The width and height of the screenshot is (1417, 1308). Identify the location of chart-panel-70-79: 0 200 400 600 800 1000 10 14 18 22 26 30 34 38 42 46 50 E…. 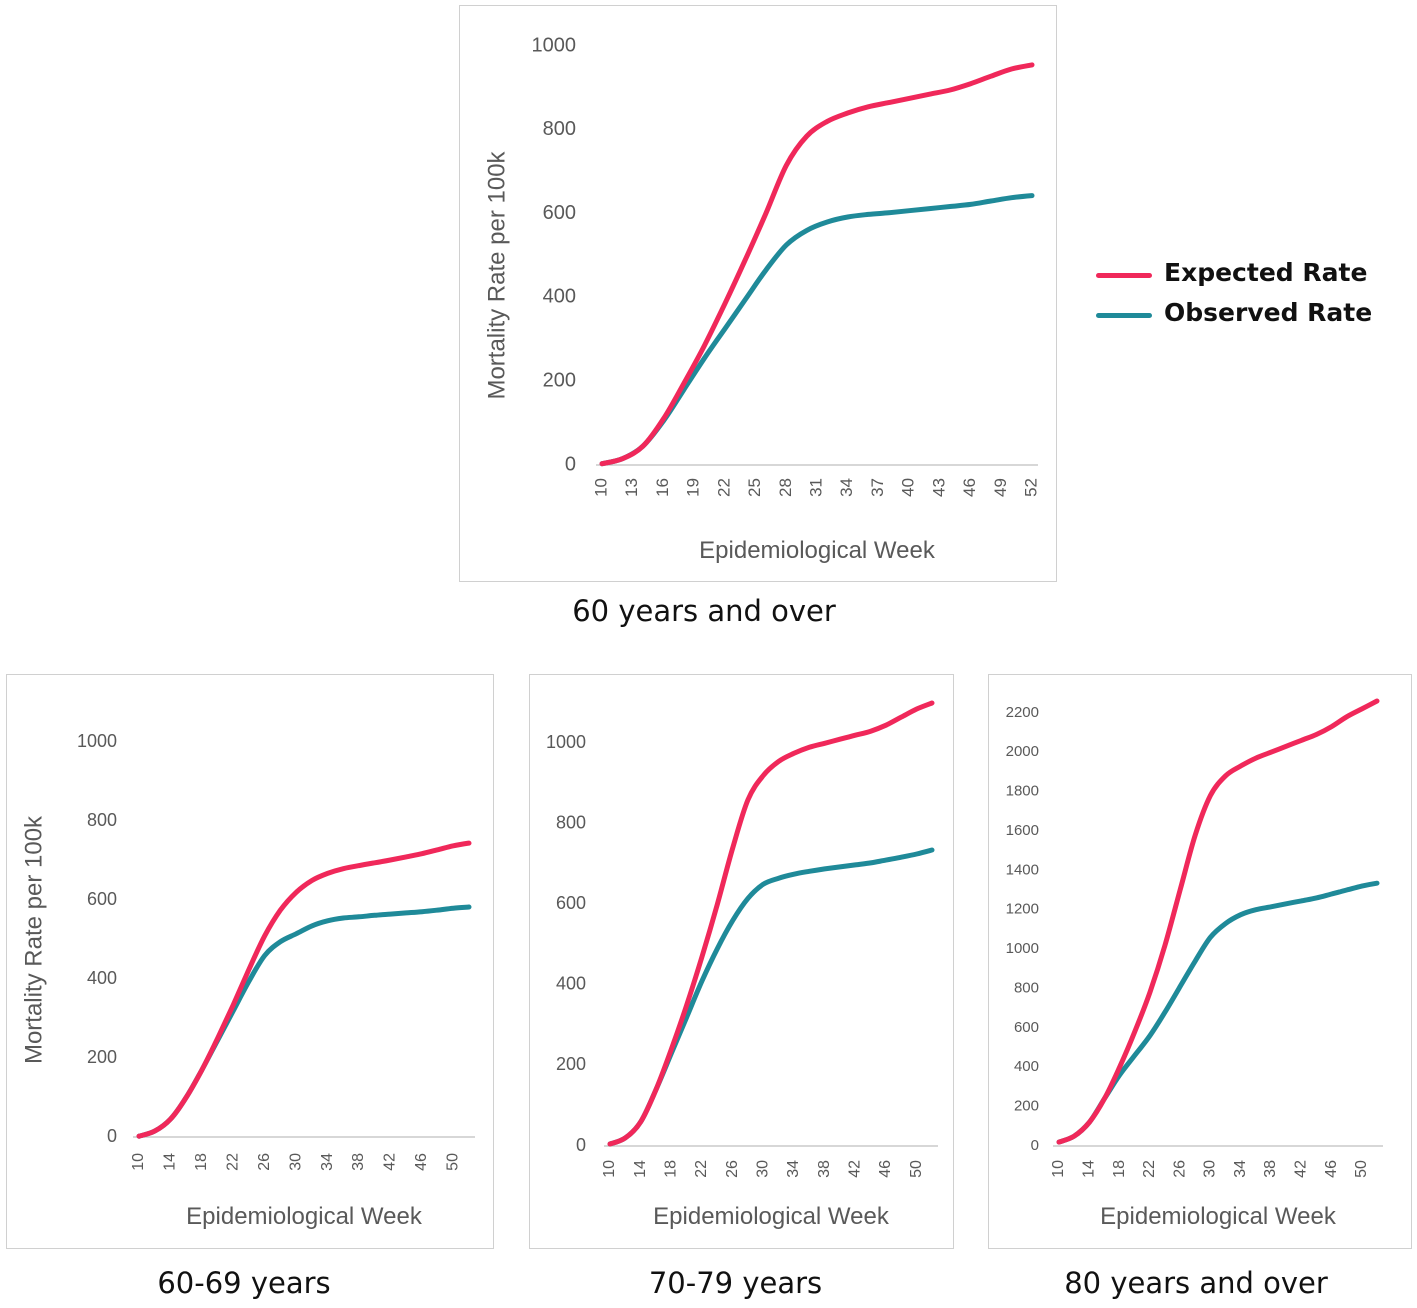
(741, 961).